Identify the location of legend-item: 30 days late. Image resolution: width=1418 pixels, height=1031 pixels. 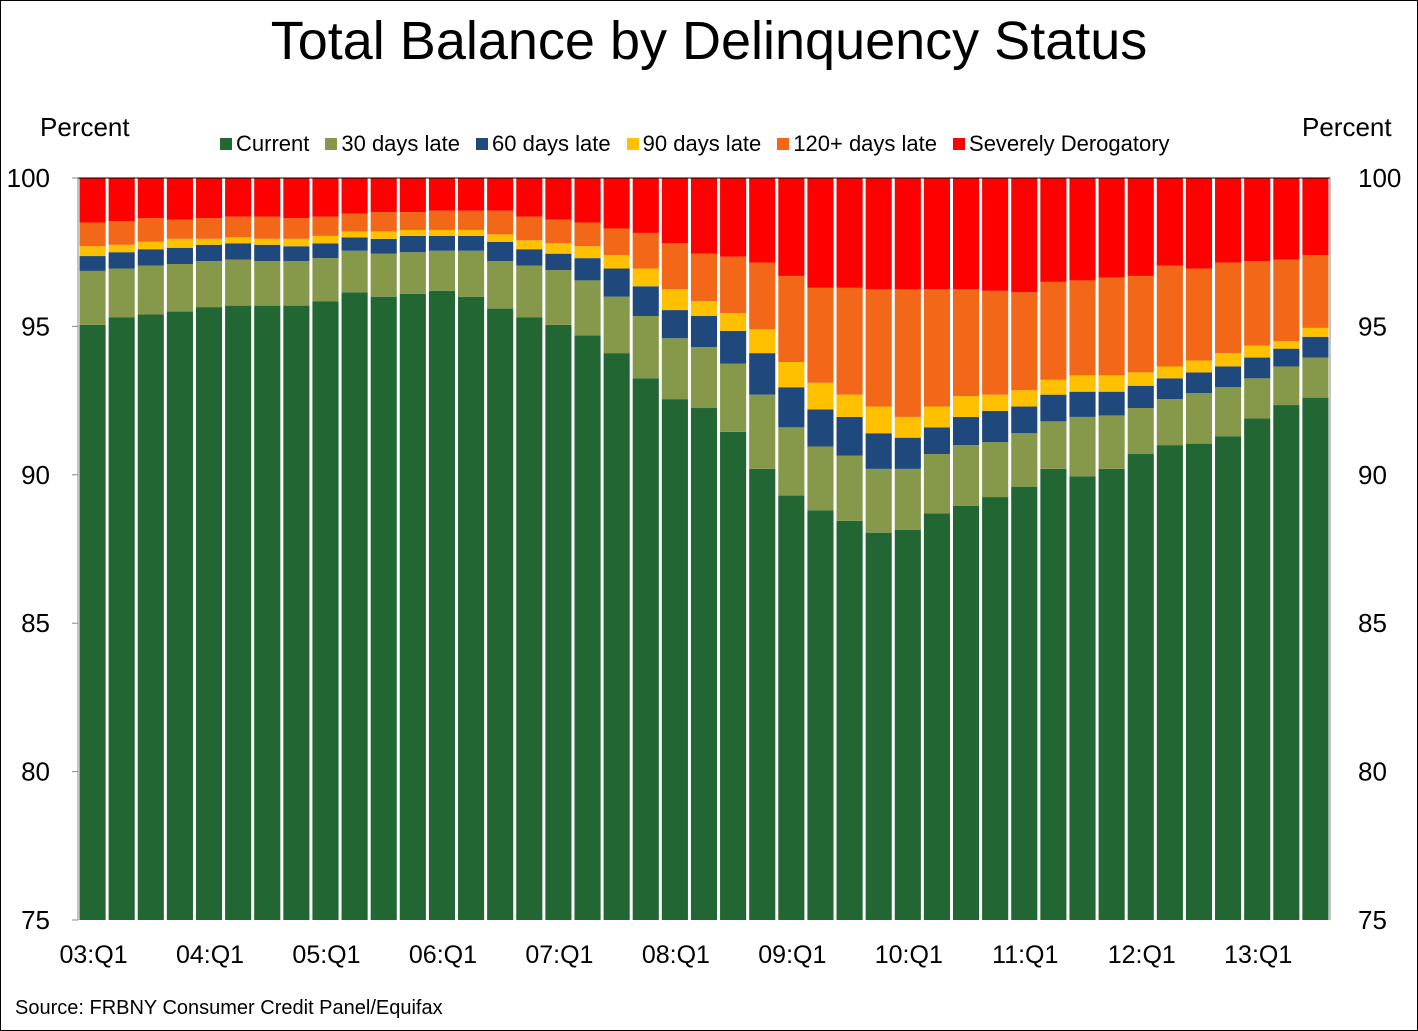
(392, 144).